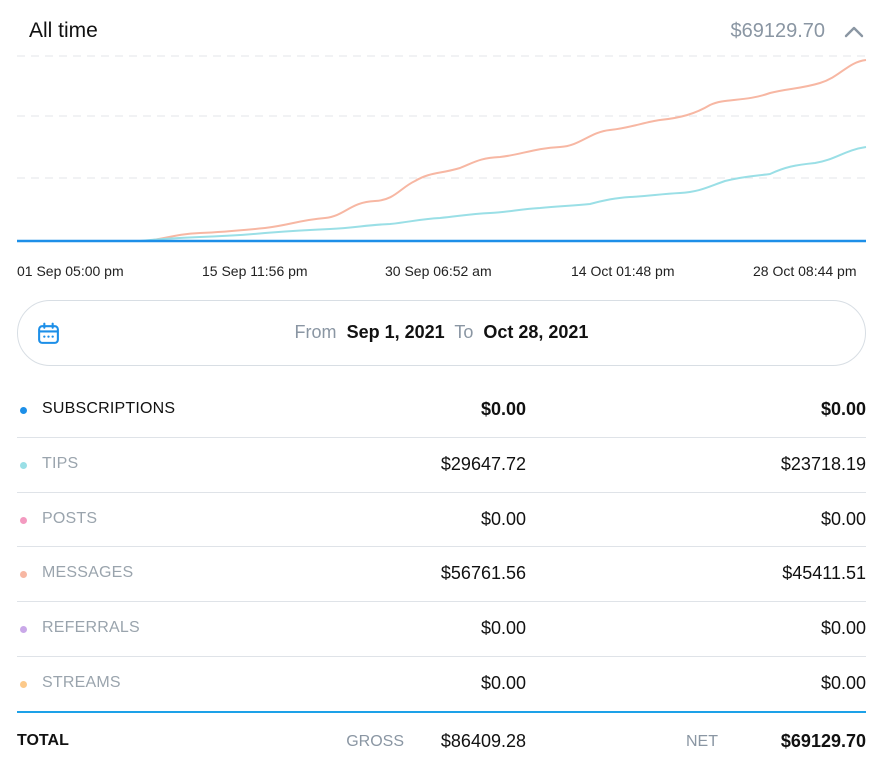 The image size is (883, 770). Describe the element at coordinates (623, 271) in the screenshot. I see `x-tick-label: 14 Oct 01:48 pm` at that location.